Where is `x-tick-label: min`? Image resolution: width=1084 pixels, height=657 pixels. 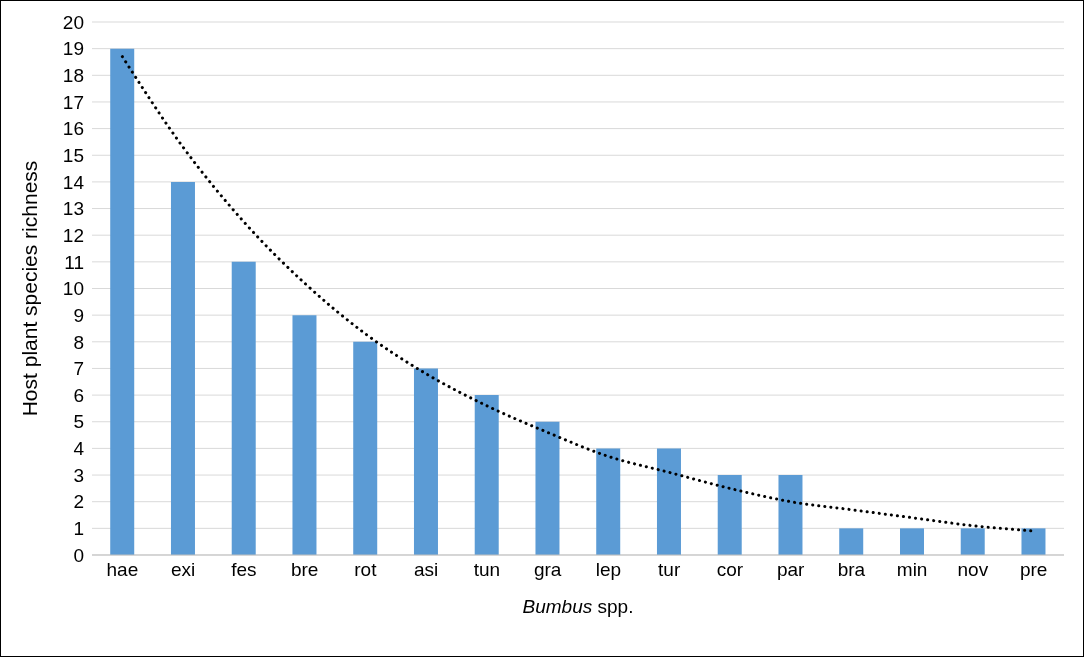 x-tick-label: min is located at coordinates (912, 570).